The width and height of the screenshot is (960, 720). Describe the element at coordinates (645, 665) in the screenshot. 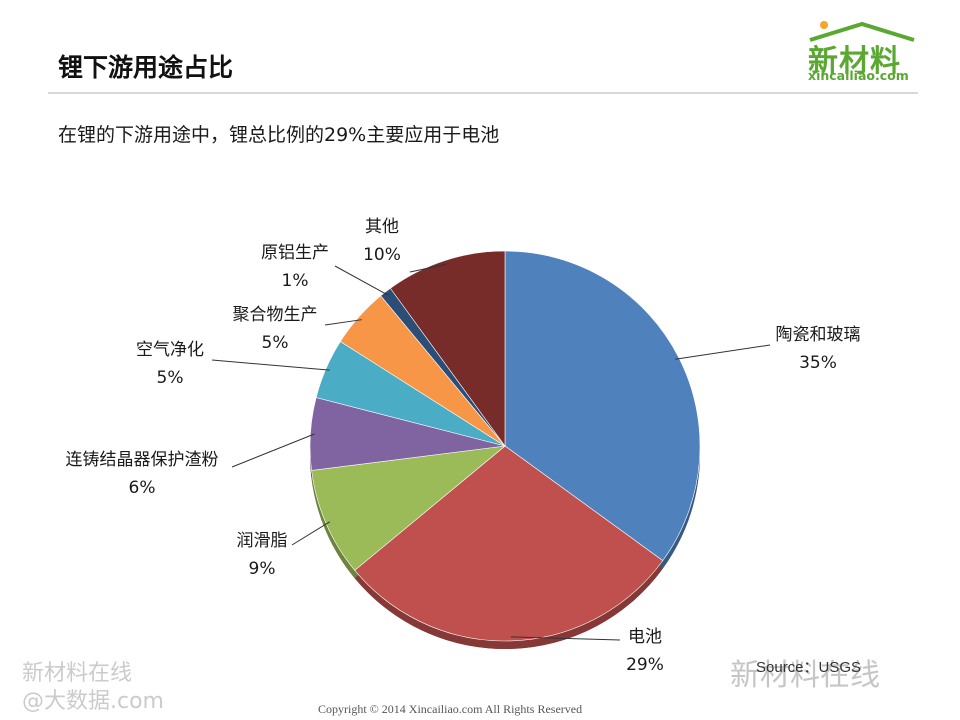

I see `slice-value-label: 29%` at that location.